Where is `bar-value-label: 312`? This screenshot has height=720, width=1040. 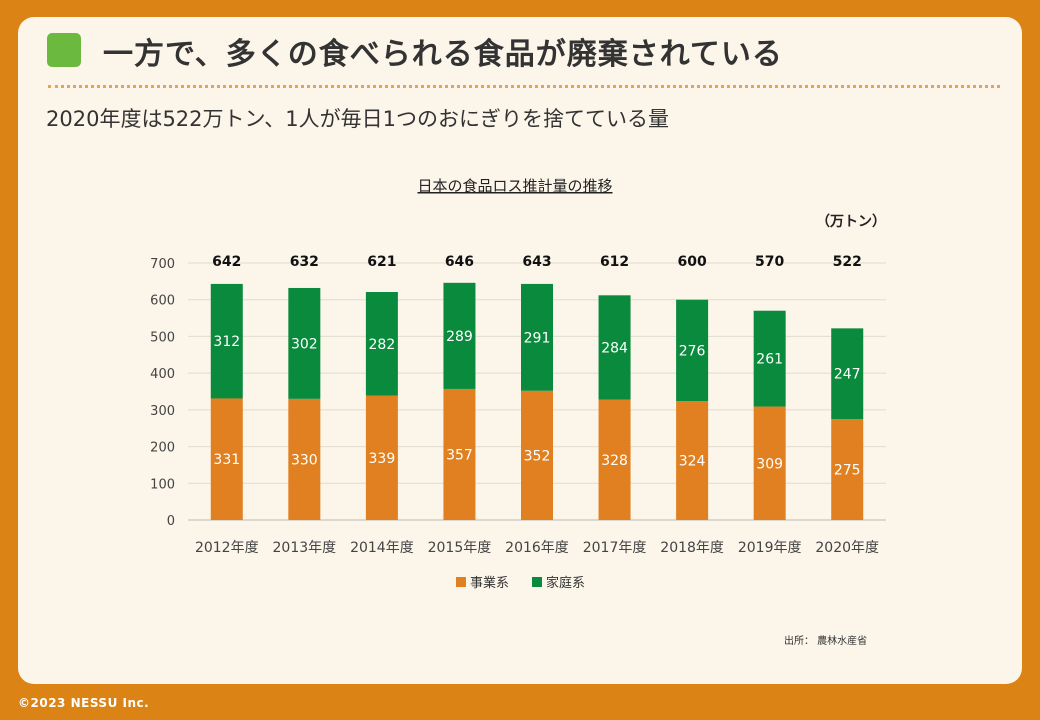 bar-value-label: 312 is located at coordinates (226, 342).